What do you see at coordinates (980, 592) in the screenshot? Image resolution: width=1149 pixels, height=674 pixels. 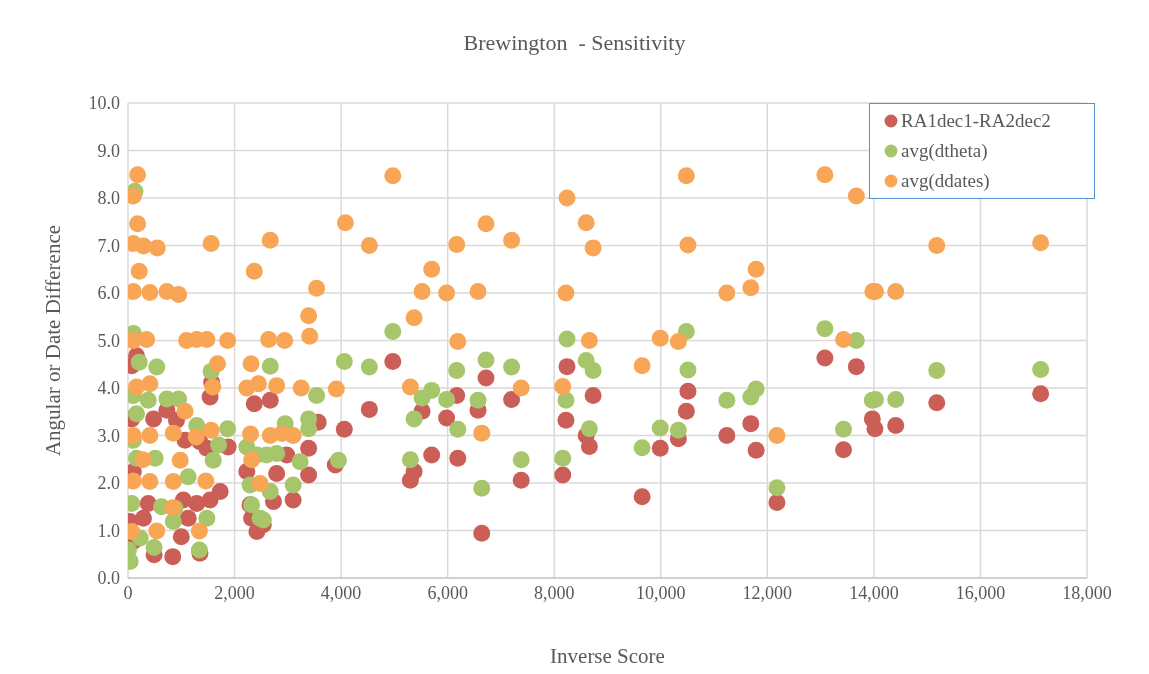 I see `x-tick-label: 16,000` at bounding box center [980, 592].